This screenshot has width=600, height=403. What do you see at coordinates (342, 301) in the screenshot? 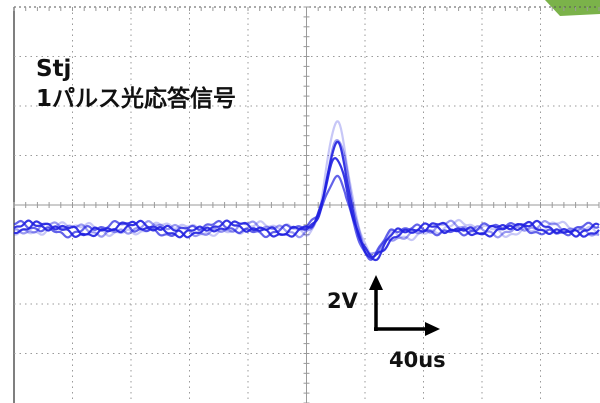
I see `vertical-scale-label: 2V` at bounding box center [342, 301].